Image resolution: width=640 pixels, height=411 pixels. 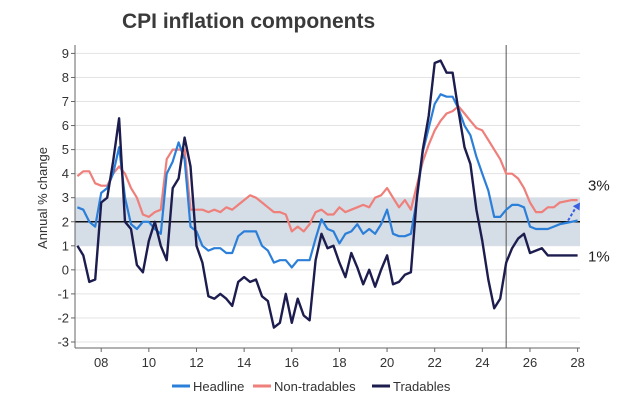 What do you see at coordinates (101, 362) in the screenshot?
I see `x-tick-label: 08` at bounding box center [101, 362].